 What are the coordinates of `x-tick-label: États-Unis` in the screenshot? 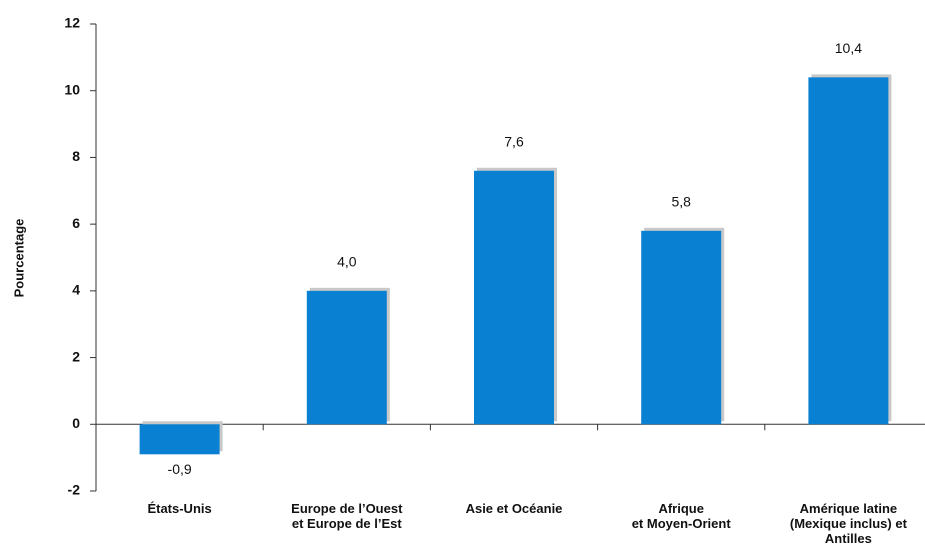 It's located at (179, 508).